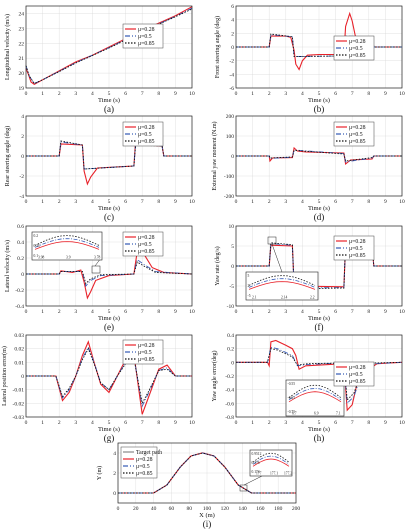  What do you see at coordinates (230, 117) in the screenshot?
I see `y-tick-label: 200` at bounding box center [230, 117].